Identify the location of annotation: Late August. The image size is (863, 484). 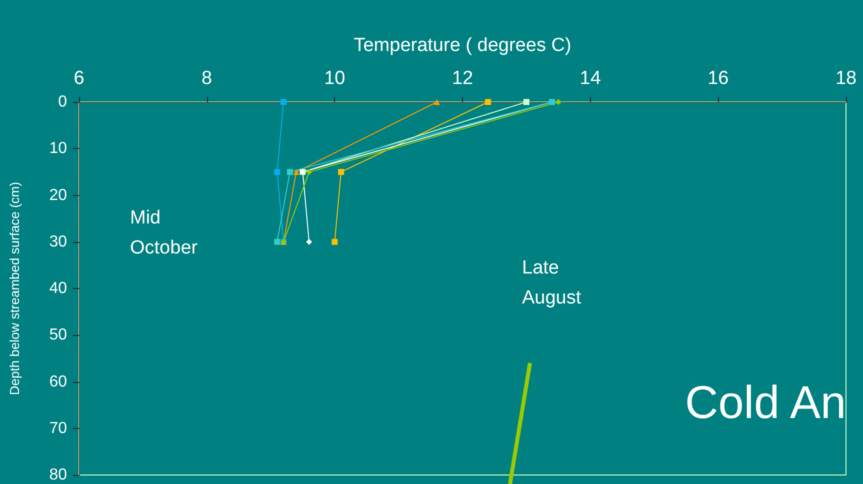
(552, 283).